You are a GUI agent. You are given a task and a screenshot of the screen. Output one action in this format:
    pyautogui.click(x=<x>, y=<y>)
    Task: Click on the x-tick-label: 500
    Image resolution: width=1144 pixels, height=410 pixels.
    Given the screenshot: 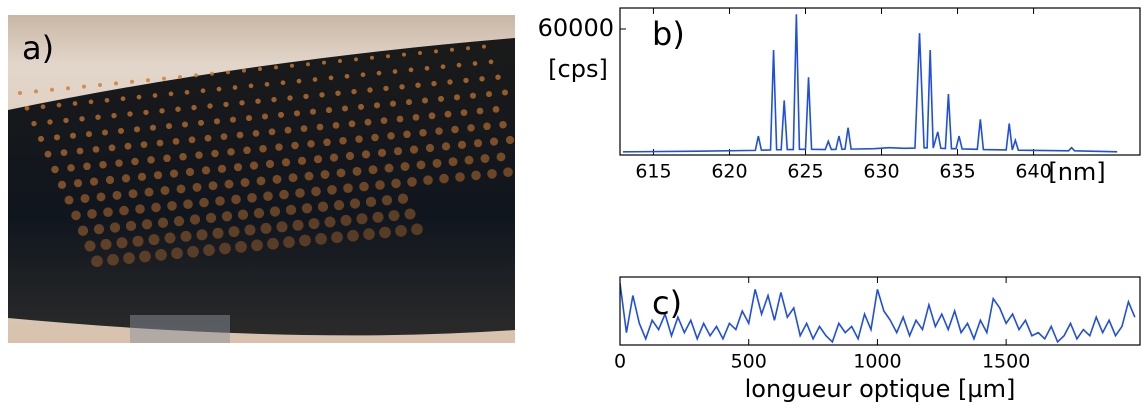 What is the action you would take?
    pyautogui.click(x=749, y=362)
    